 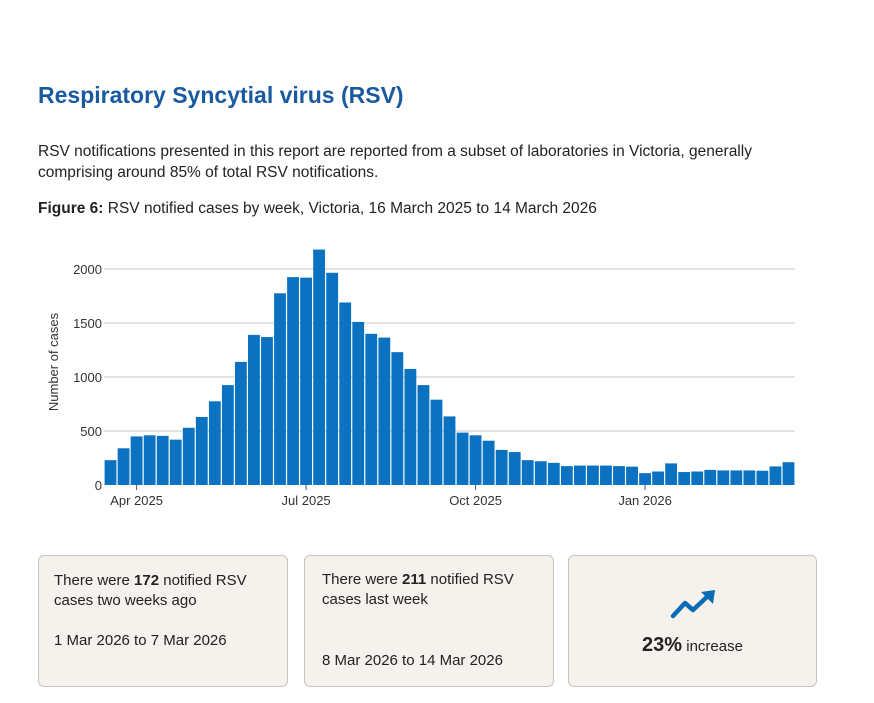 What do you see at coordinates (136, 500) in the screenshot?
I see `x-tick-label: Apr 2025` at bounding box center [136, 500].